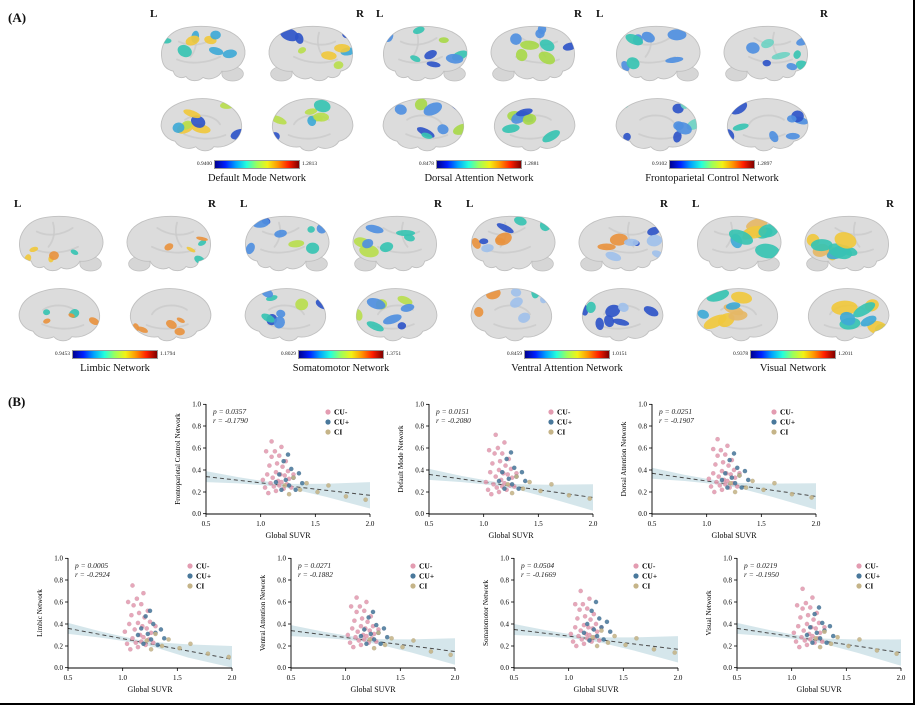 The height and width of the screenshot is (705, 915). What do you see at coordinates (859, 566) in the screenshot?
I see `legend-marker-cu_minus` at bounding box center [859, 566].